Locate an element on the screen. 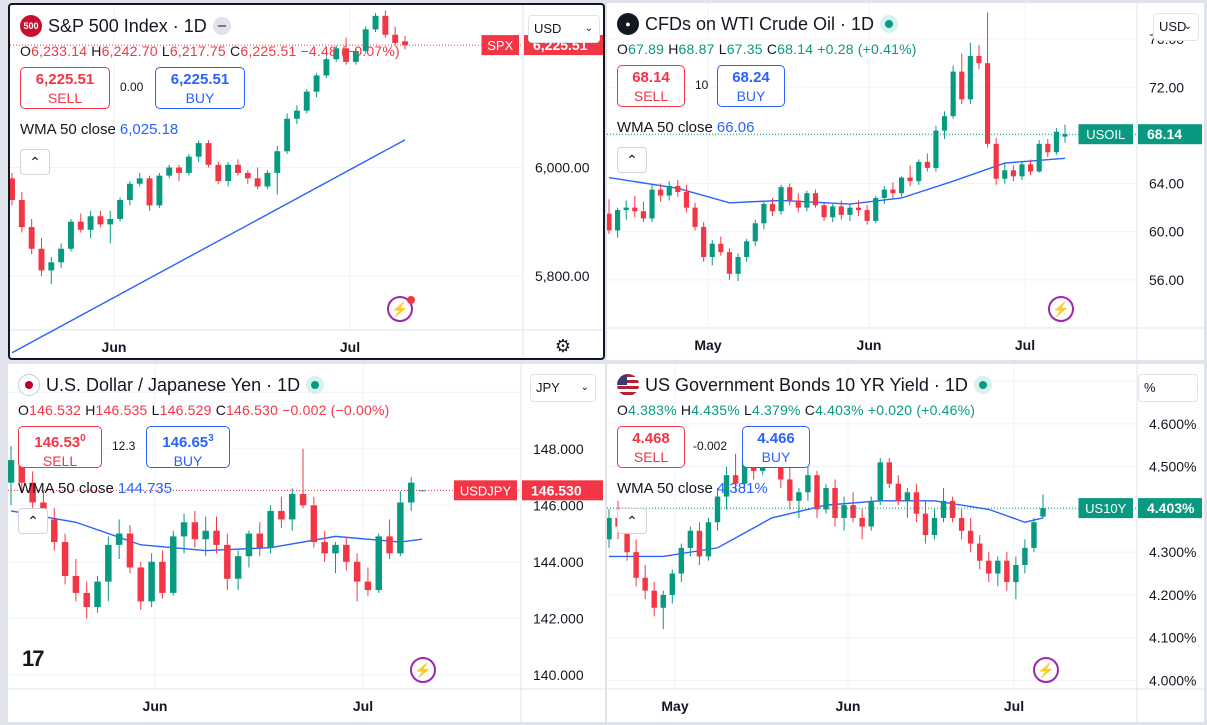 The width and height of the screenshot is (1207, 725). spx-title: S&P 500 Index · 1D is located at coordinates (127, 25).